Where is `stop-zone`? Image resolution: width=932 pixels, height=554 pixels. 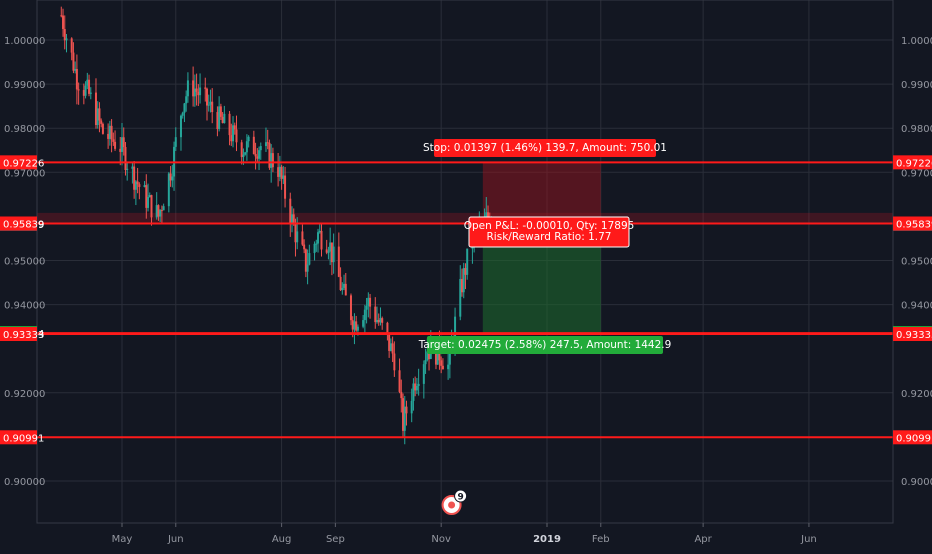
stop-zone is located at coordinates (541, 193).